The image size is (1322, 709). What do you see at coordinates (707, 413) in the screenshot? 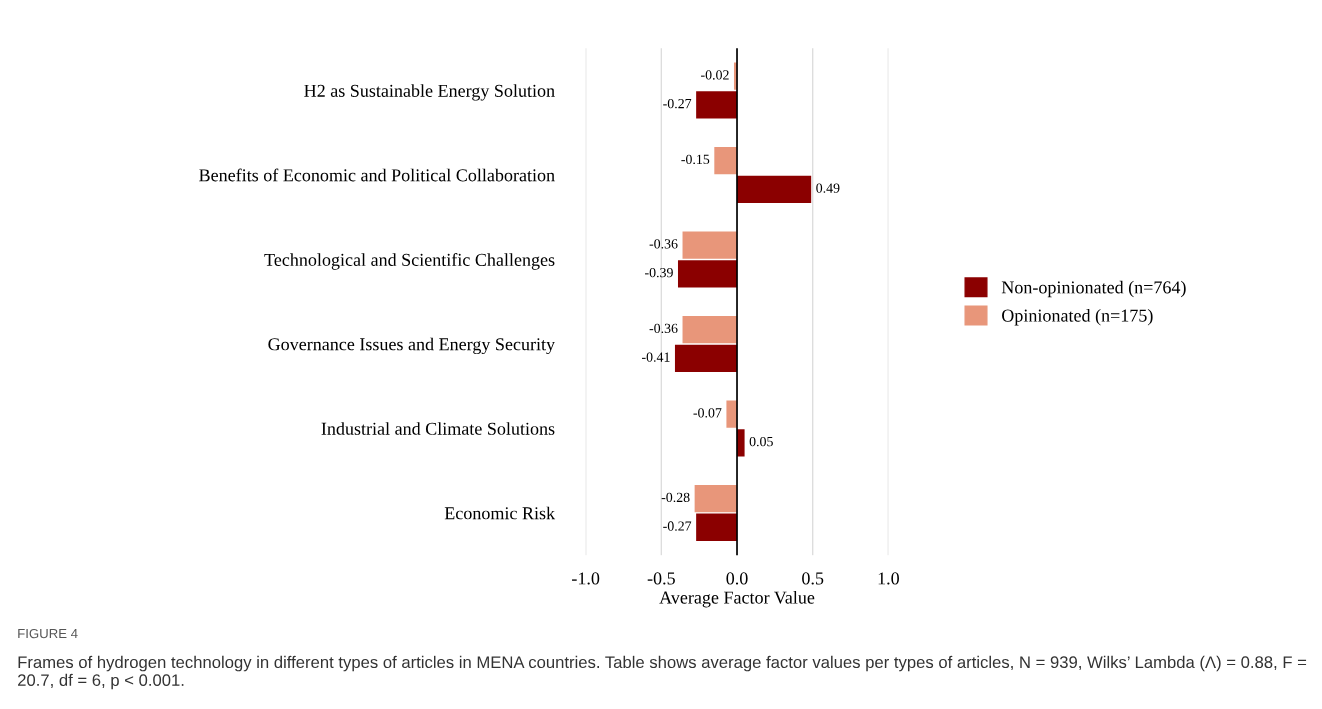
I see `data-label: -0.07` at bounding box center [707, 413].